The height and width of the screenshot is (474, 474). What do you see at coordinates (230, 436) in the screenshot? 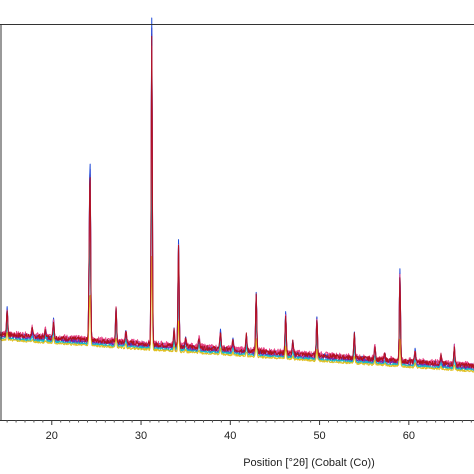
I see `x-tick-label-40: 40` at bounding box center [230, 436].